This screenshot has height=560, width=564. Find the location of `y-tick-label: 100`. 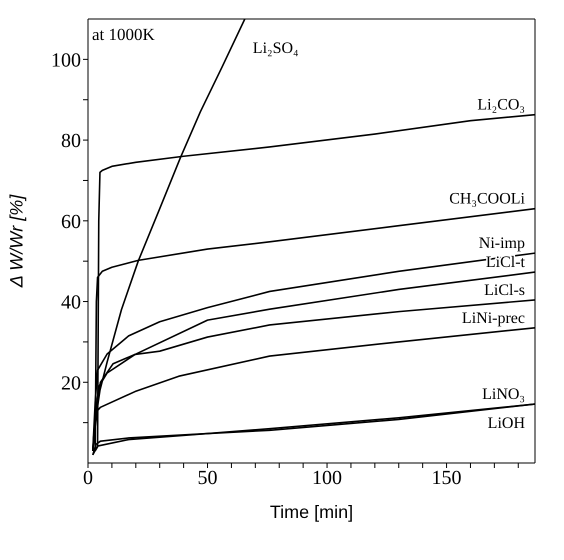

y-tick-label: 100 is located at coordinates (66, 60).